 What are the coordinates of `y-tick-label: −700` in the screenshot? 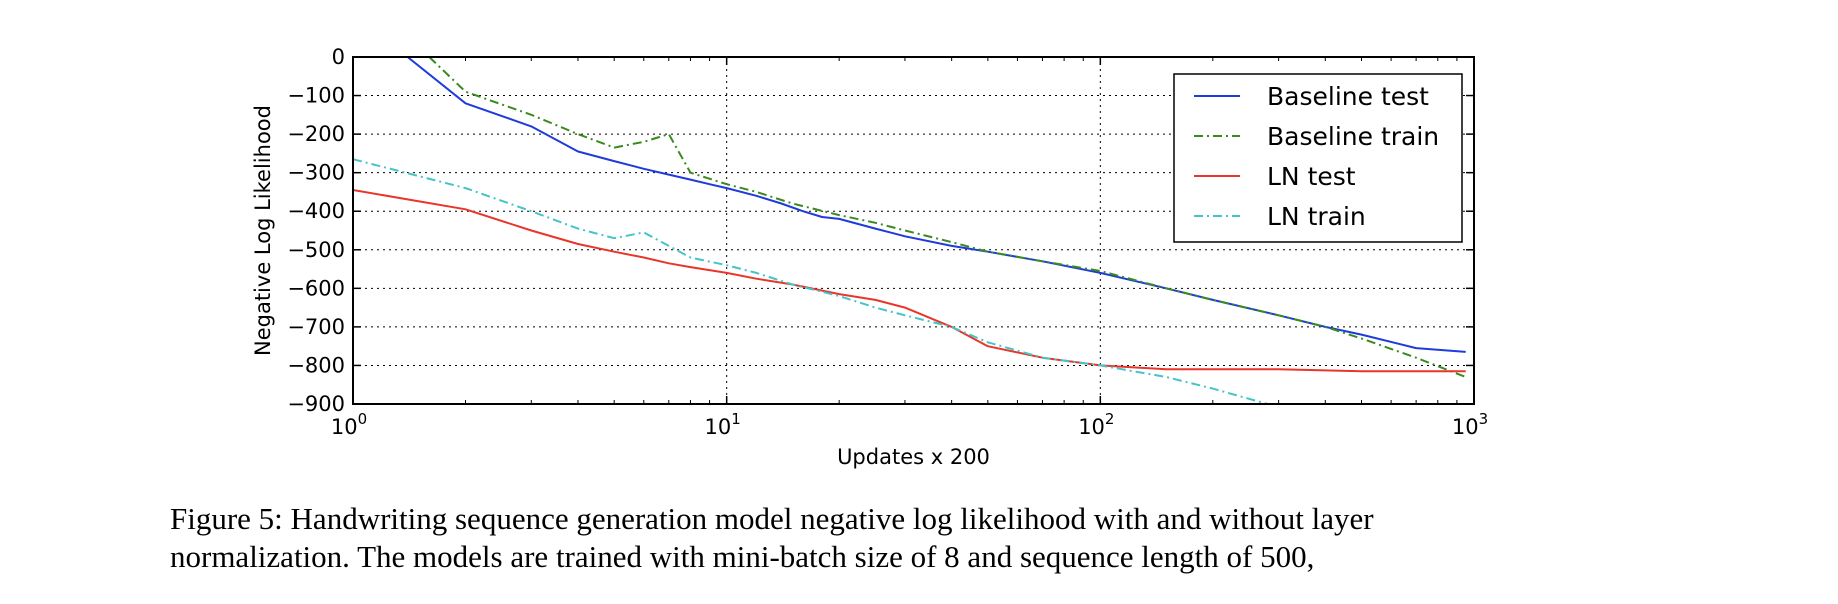 It's located at (316, 327).